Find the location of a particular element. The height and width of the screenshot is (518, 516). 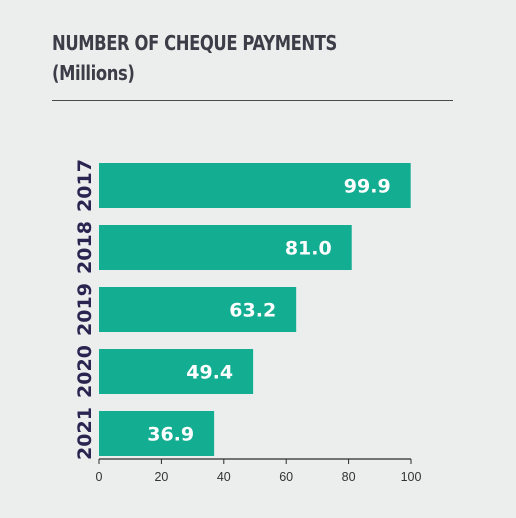

bar-2021 is located at coordinates (157, 433).